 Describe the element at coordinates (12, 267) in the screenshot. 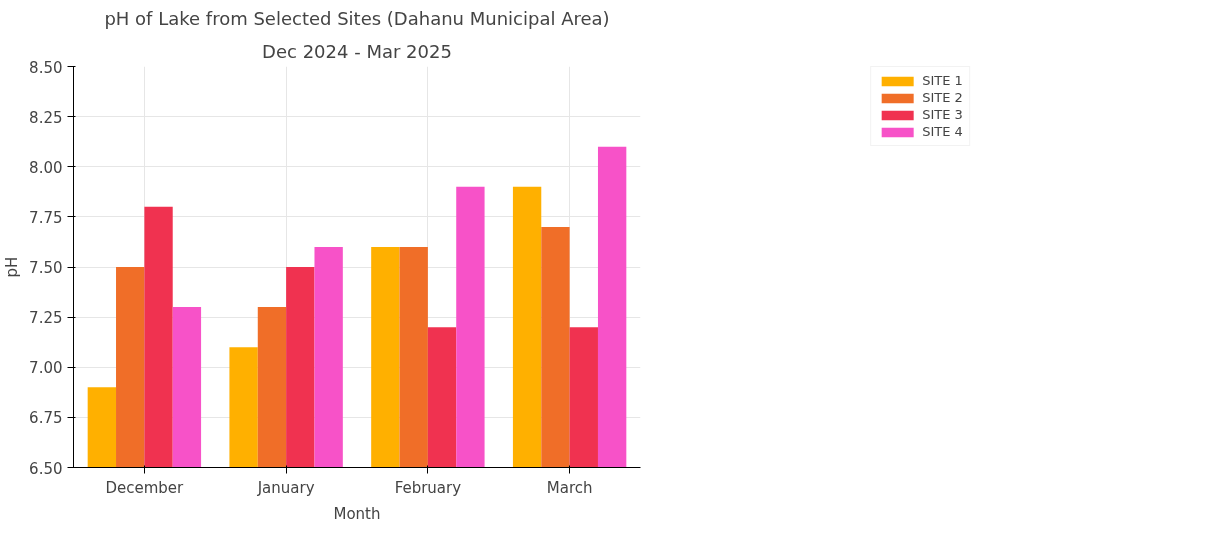

I see `y-axis-title: pH` at that location.